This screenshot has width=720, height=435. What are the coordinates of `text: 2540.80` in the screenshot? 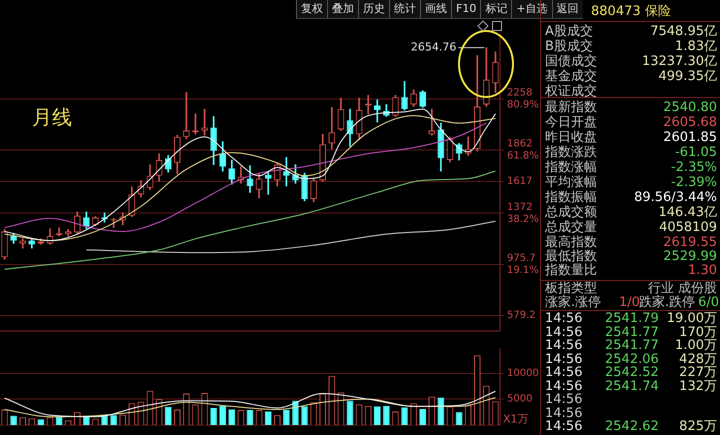 It's located at (690, 107).